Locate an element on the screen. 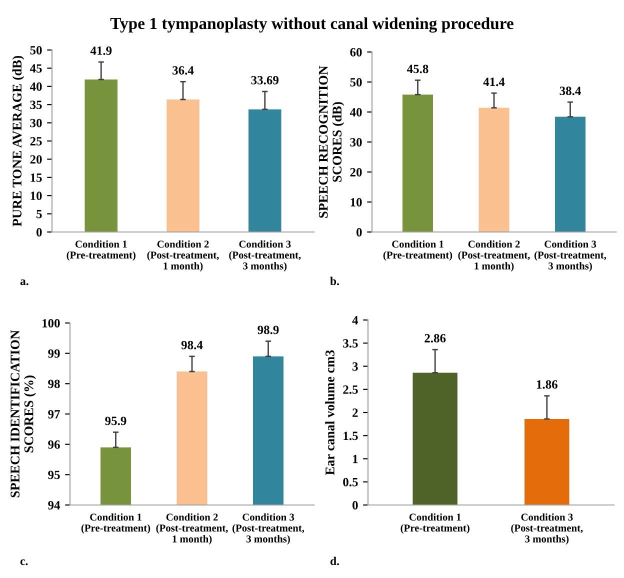  y-tick-label: 95 is located at coordinates (54, 475).